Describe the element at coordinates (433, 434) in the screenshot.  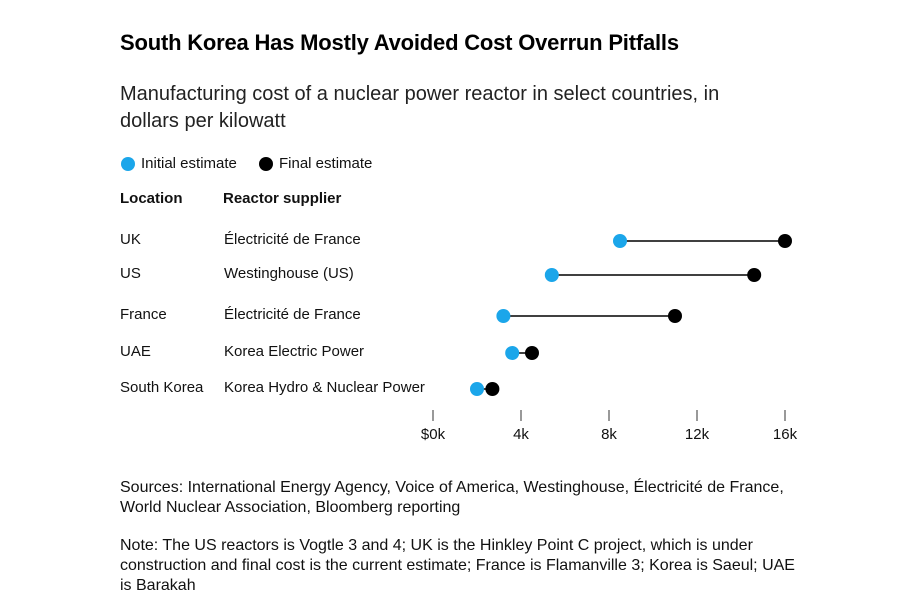
I see `x-tick-label: $0k` at that location.